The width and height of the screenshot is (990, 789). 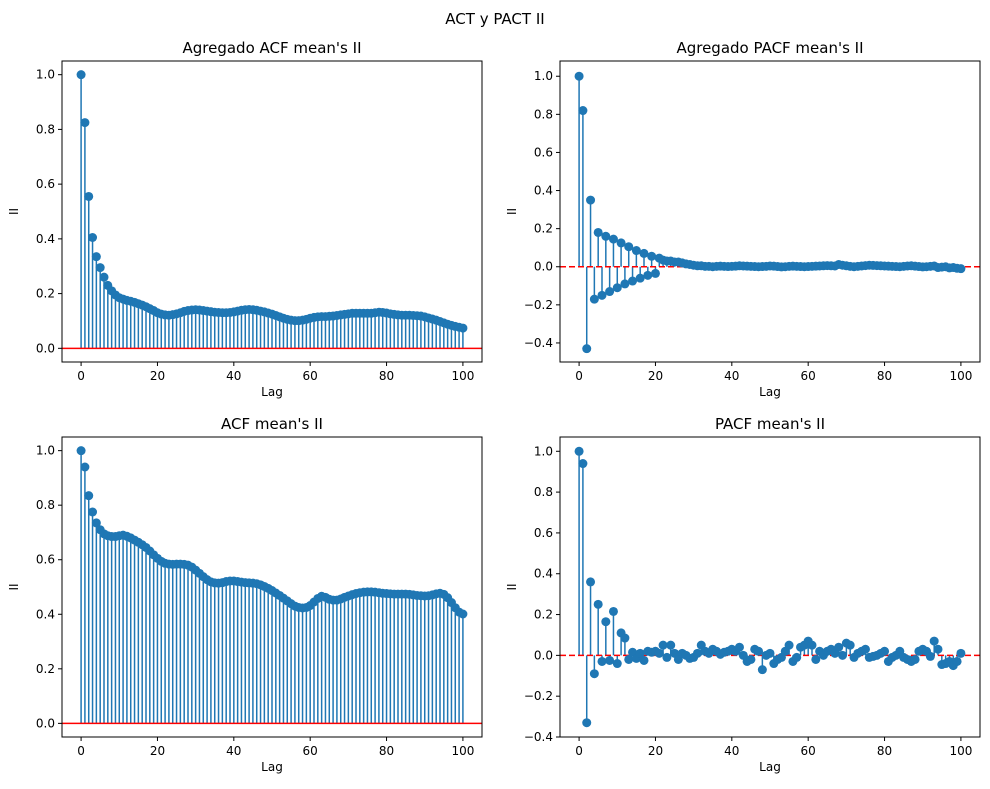 I want to click on subplot-title: Agregado PACF mean's II, so click(x=769, y=48).